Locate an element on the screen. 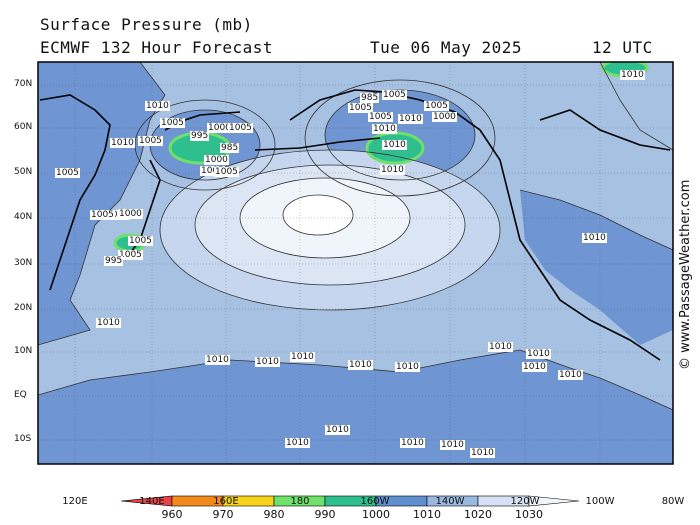 The height and width of the screenshot is (525, 700). longitude-label: 160W is located at coordinates (375, 501).